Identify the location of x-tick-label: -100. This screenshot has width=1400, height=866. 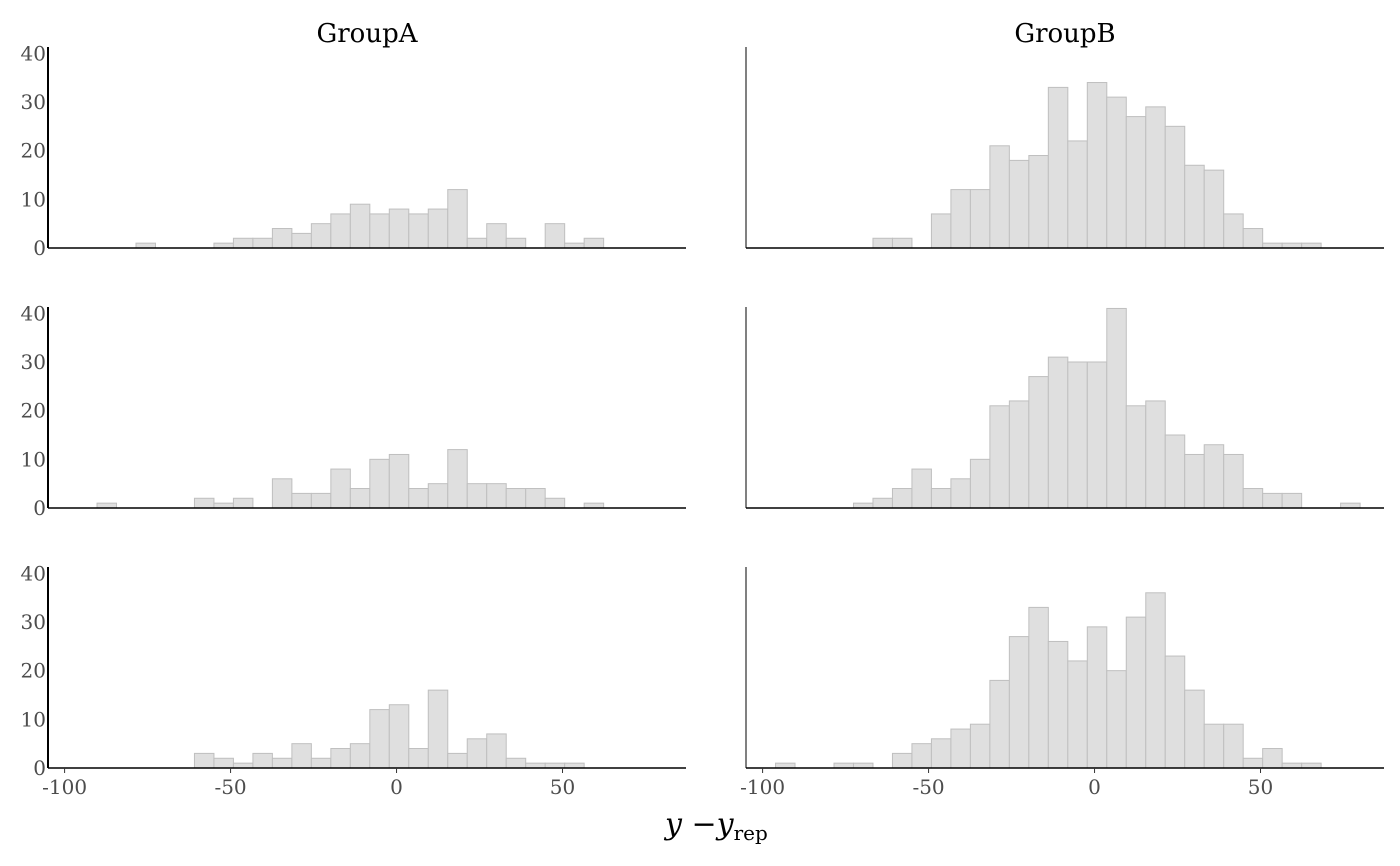
(762, 787).